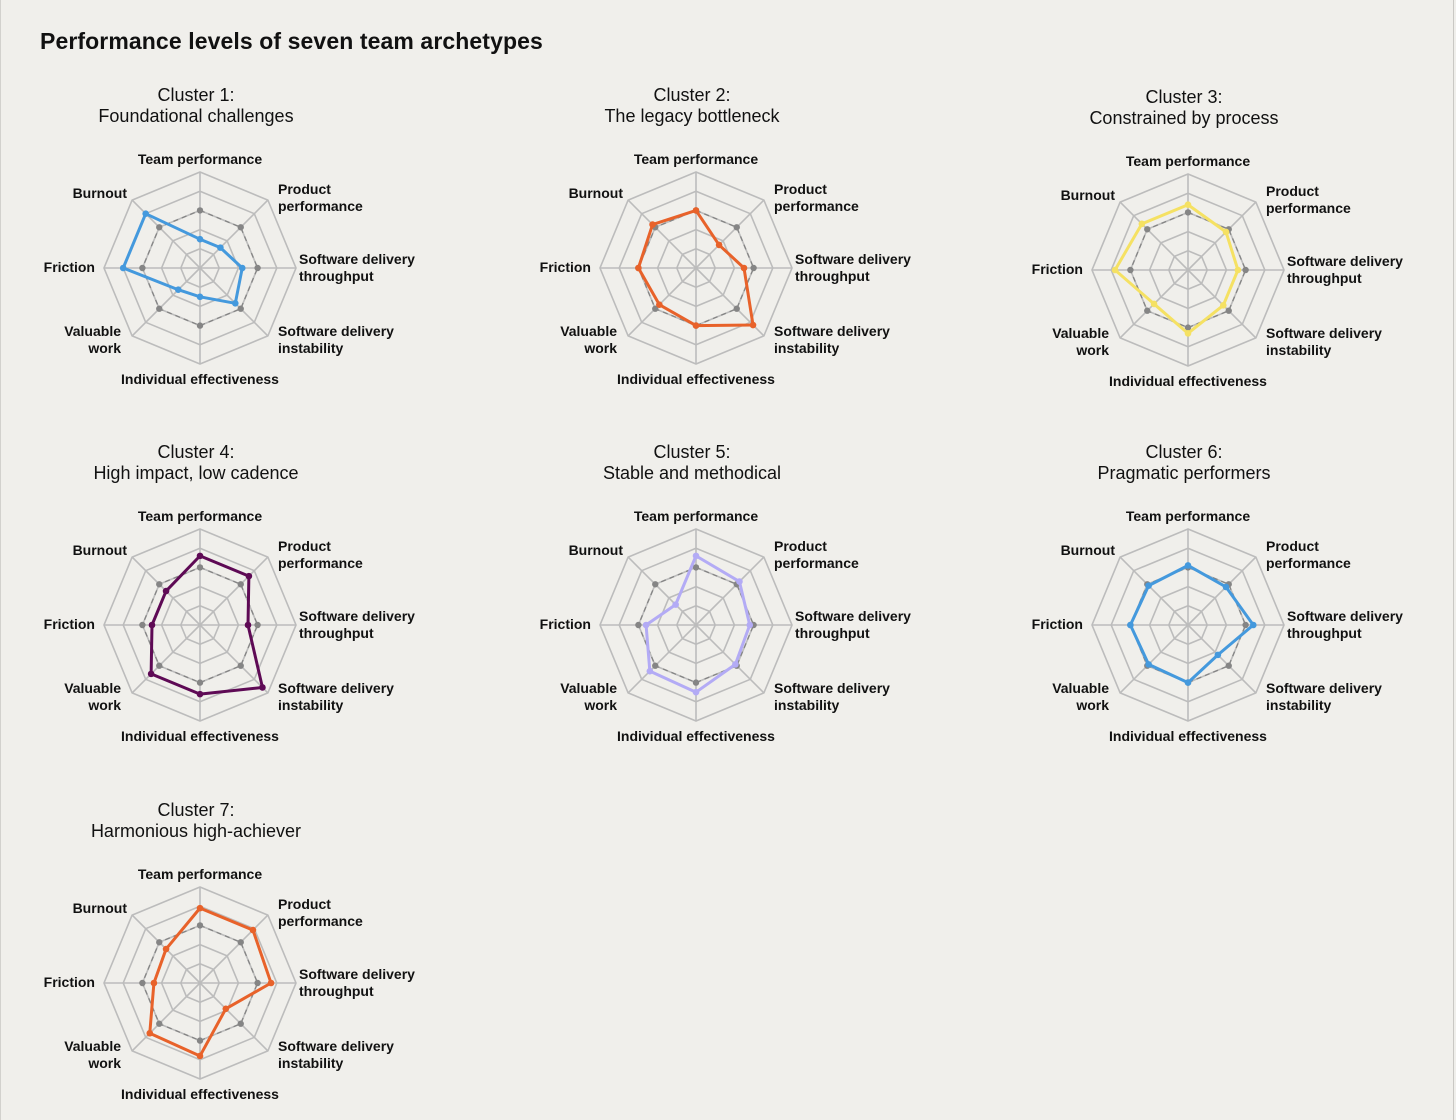 Image resolution: width=1456 pixels, height=1120 pixels. I want to click on chart-title-line2: Constrained by process, so click(1183, 118).